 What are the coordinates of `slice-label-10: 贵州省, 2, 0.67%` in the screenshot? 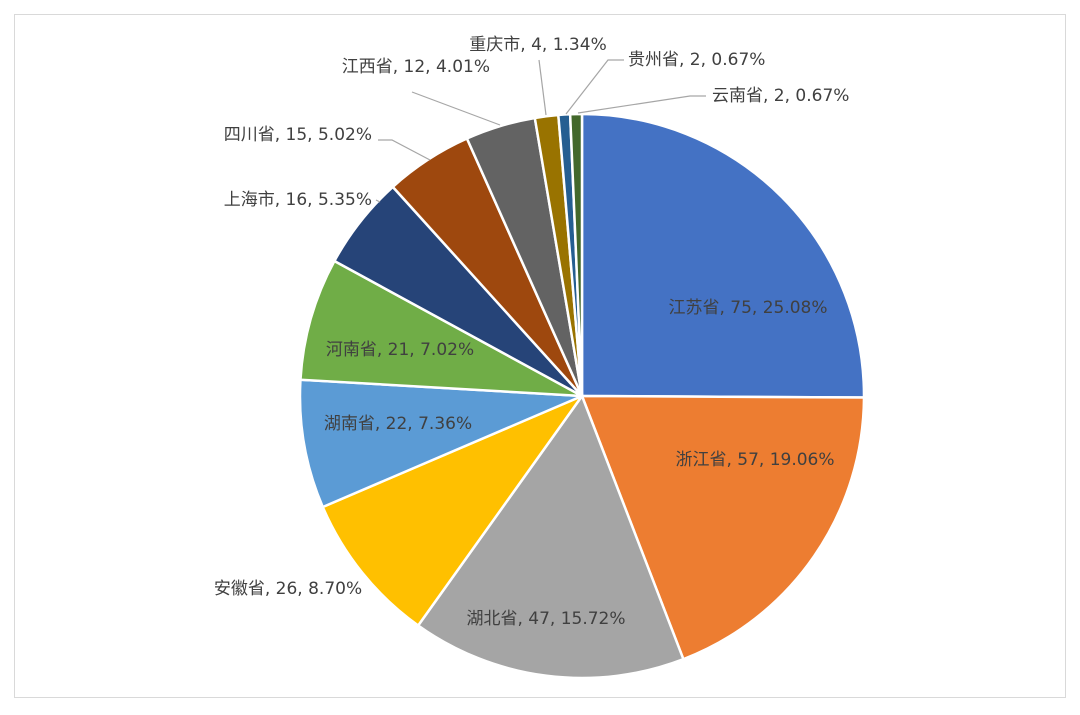 It's located at (696, 60).